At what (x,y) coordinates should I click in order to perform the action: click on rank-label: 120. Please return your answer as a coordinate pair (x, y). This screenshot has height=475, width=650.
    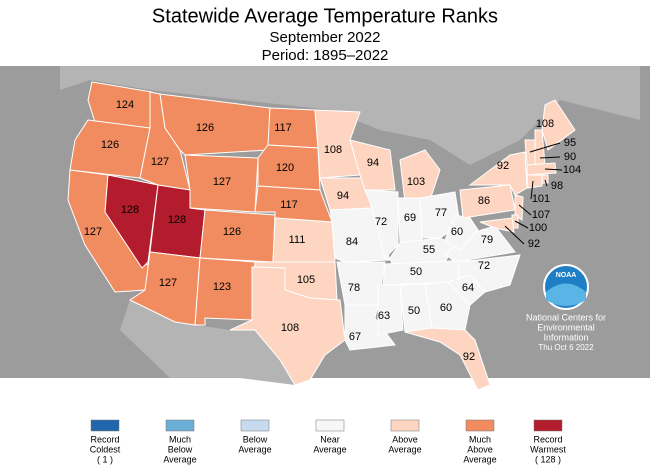
    Looking at the image, I should click on (285, 168).